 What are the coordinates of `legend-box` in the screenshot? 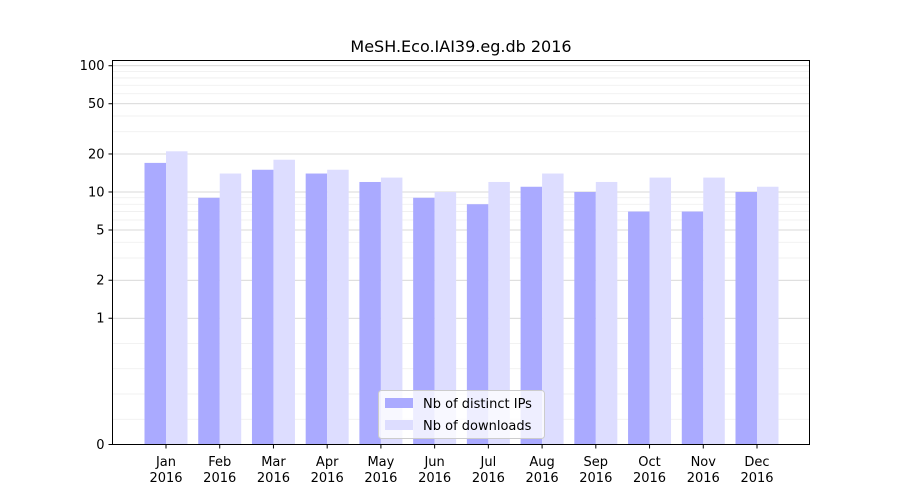 It's located at (461, 414).